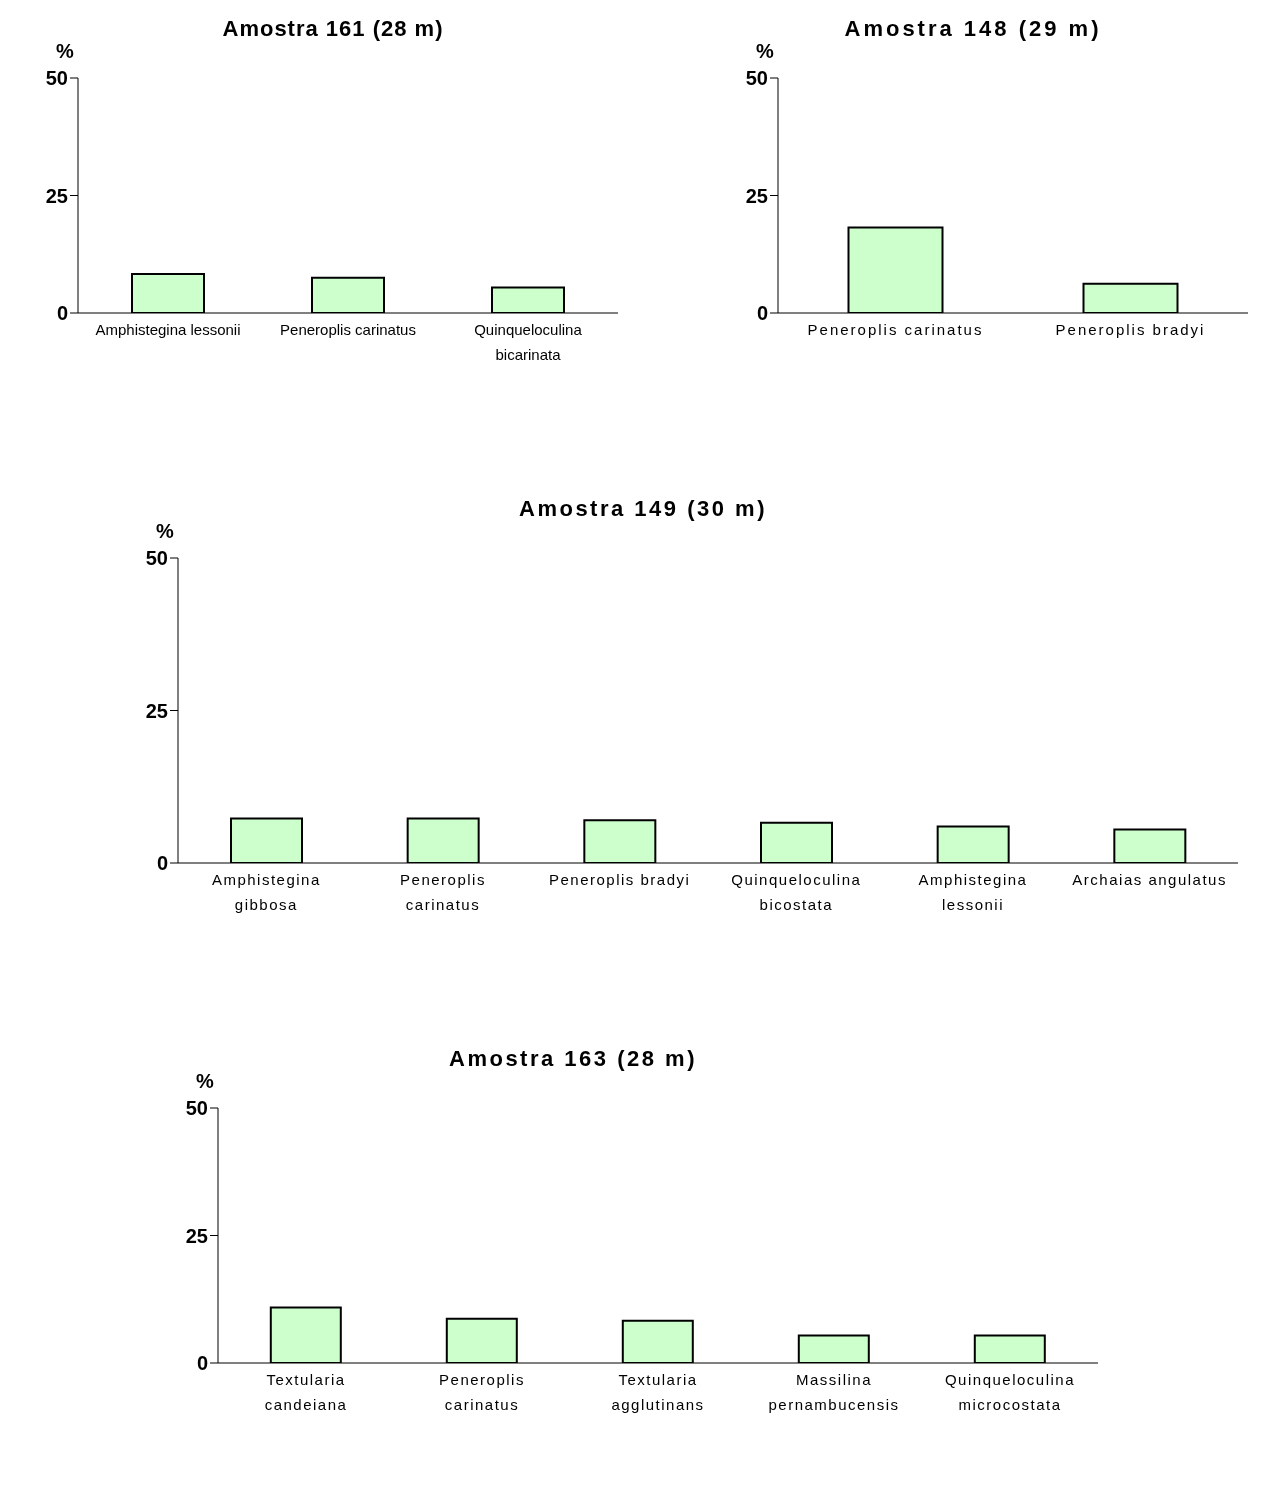 The width and height of the screenshot is (1286, 1503). Describe the element at coordinates (643, 508) in the screenshot. I see `chart-title: Amostra 149 (30 m)` at that location.